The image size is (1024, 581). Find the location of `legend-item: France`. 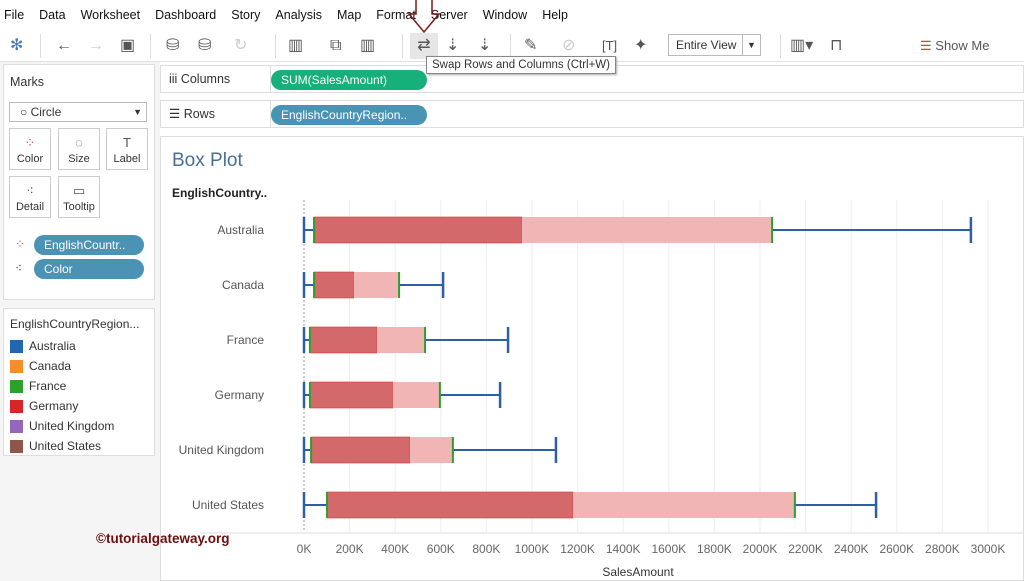

legend-item: France is located at coordinates (38, 386).